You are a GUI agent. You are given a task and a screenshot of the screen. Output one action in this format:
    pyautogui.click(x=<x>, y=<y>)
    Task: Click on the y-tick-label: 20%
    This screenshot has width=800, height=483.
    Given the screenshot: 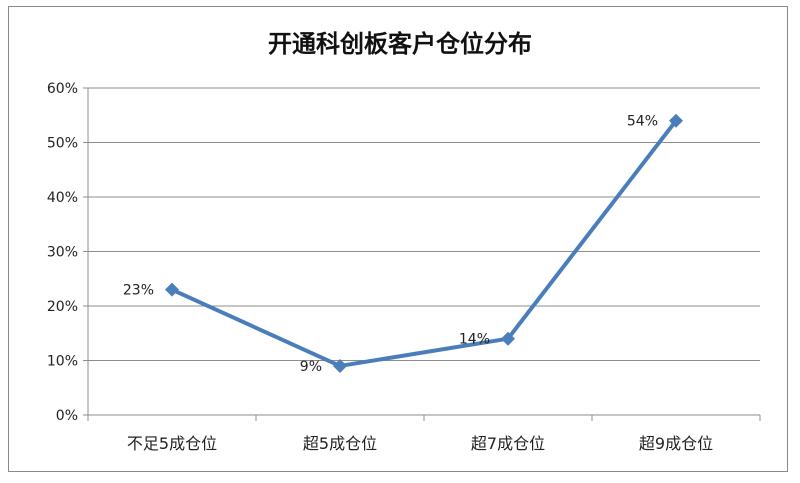 What is the action you would take?
    pyautogui.click(x=62, y=307)
    